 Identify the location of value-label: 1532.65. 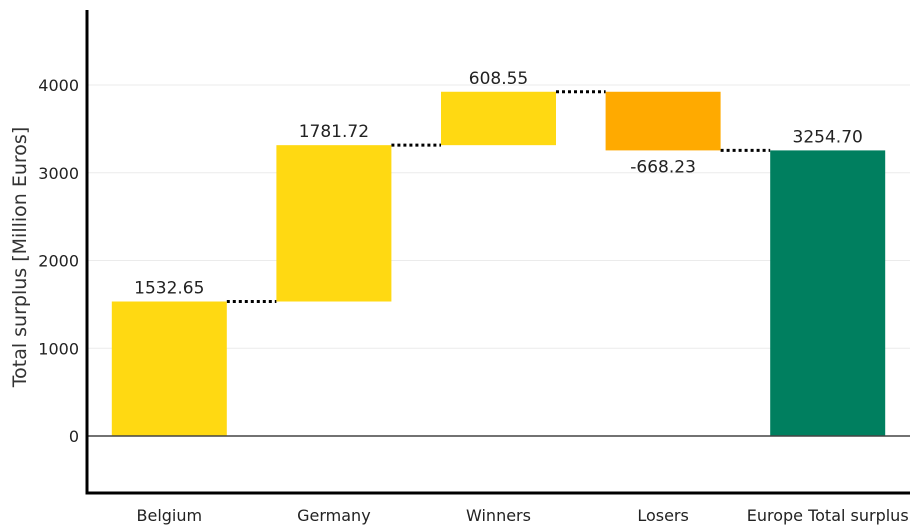
(169, 289).